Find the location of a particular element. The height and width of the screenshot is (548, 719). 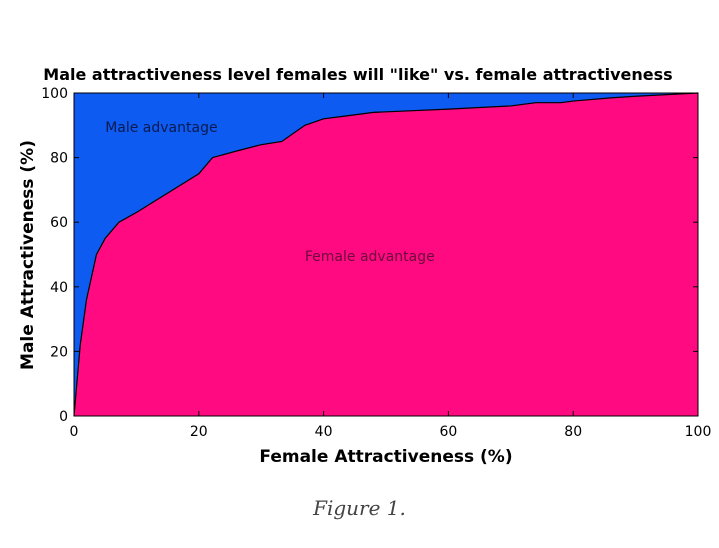

y-tick-label: 60 is located at coordinates (59, 223).